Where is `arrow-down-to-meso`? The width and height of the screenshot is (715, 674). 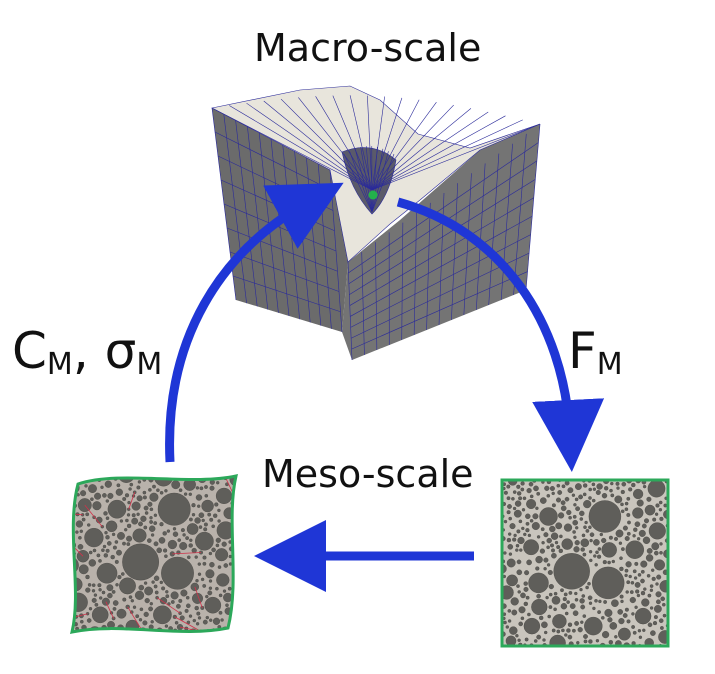
arrow-down-to-meso is located at coordinates (500, 334).